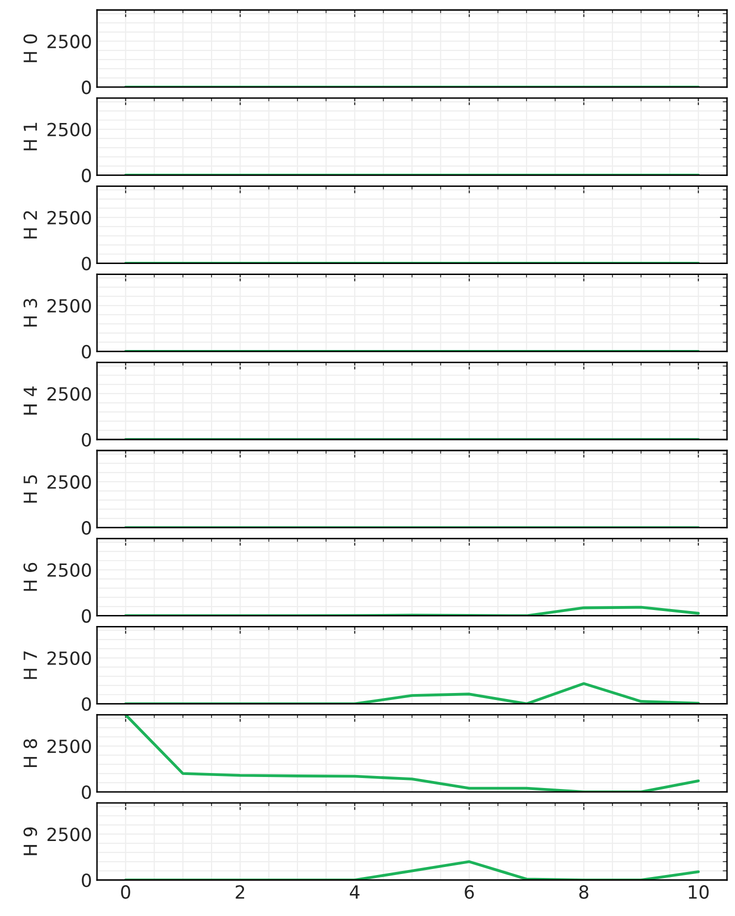 The image size is (735, 916). What do you see at coordinates (698, 892) in the screenshot?
I see `x-tick-label: 10` at bounding box center [698, 892].